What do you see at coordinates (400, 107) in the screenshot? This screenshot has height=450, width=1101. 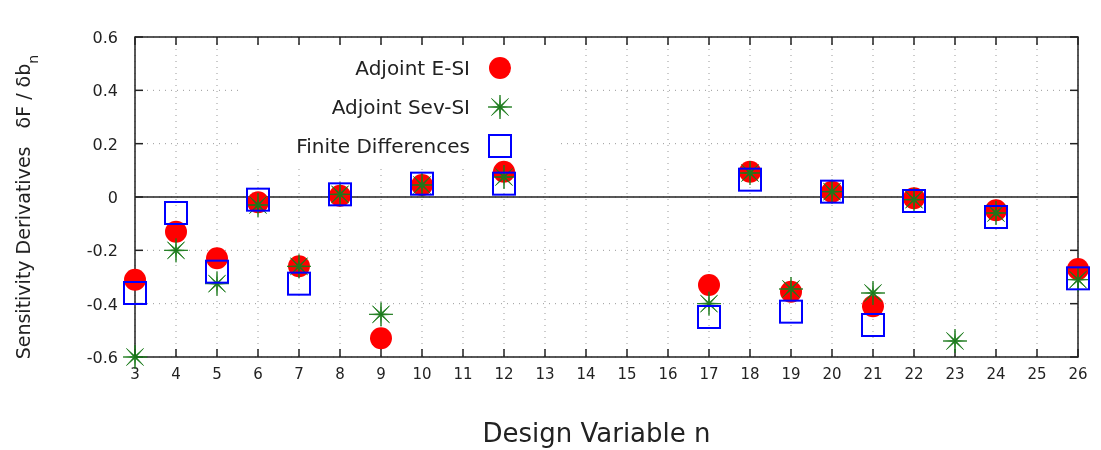 I see `legend-label: Adjoint Sev-SI` at bounding box center [400, 107].